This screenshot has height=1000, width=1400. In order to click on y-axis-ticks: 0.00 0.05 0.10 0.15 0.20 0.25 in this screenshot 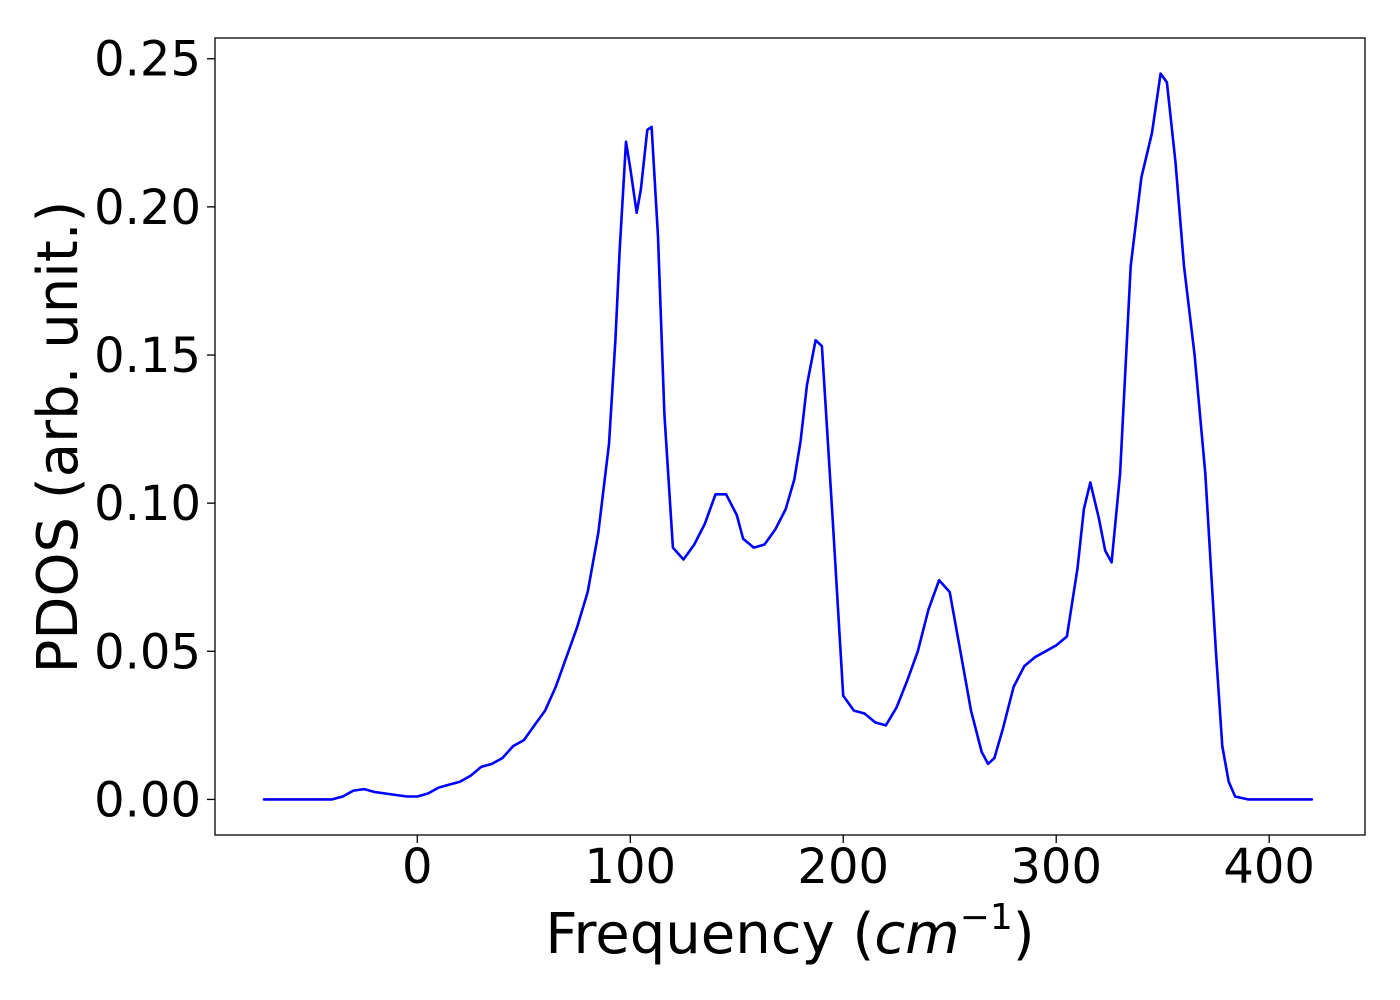, I will do `click(154, 430)`.